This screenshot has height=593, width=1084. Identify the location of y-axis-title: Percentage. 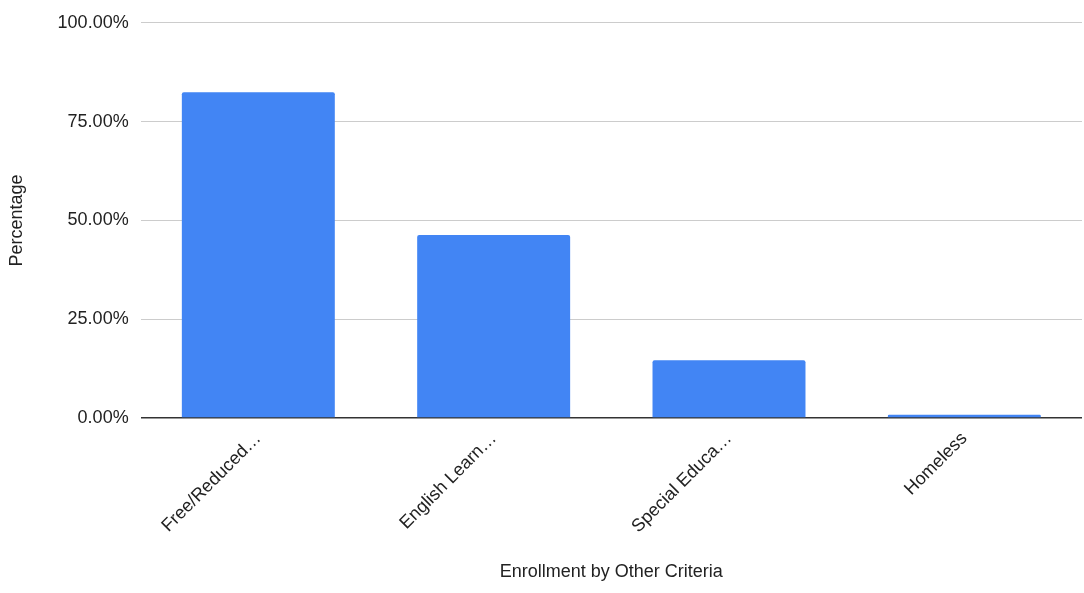
(15, 220).